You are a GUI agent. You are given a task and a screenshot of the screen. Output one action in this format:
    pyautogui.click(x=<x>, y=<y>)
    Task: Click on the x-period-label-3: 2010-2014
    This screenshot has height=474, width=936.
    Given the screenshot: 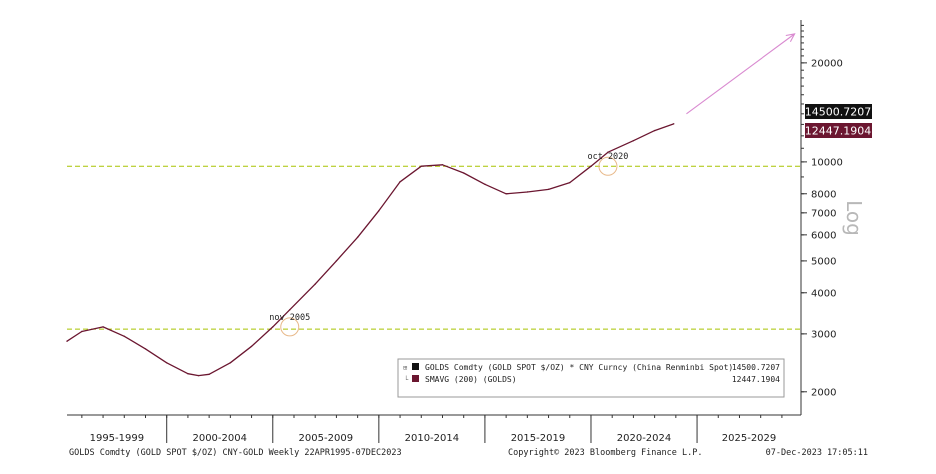 What is the action you would take?
    pyautogui.click(x=432, y=438)
    